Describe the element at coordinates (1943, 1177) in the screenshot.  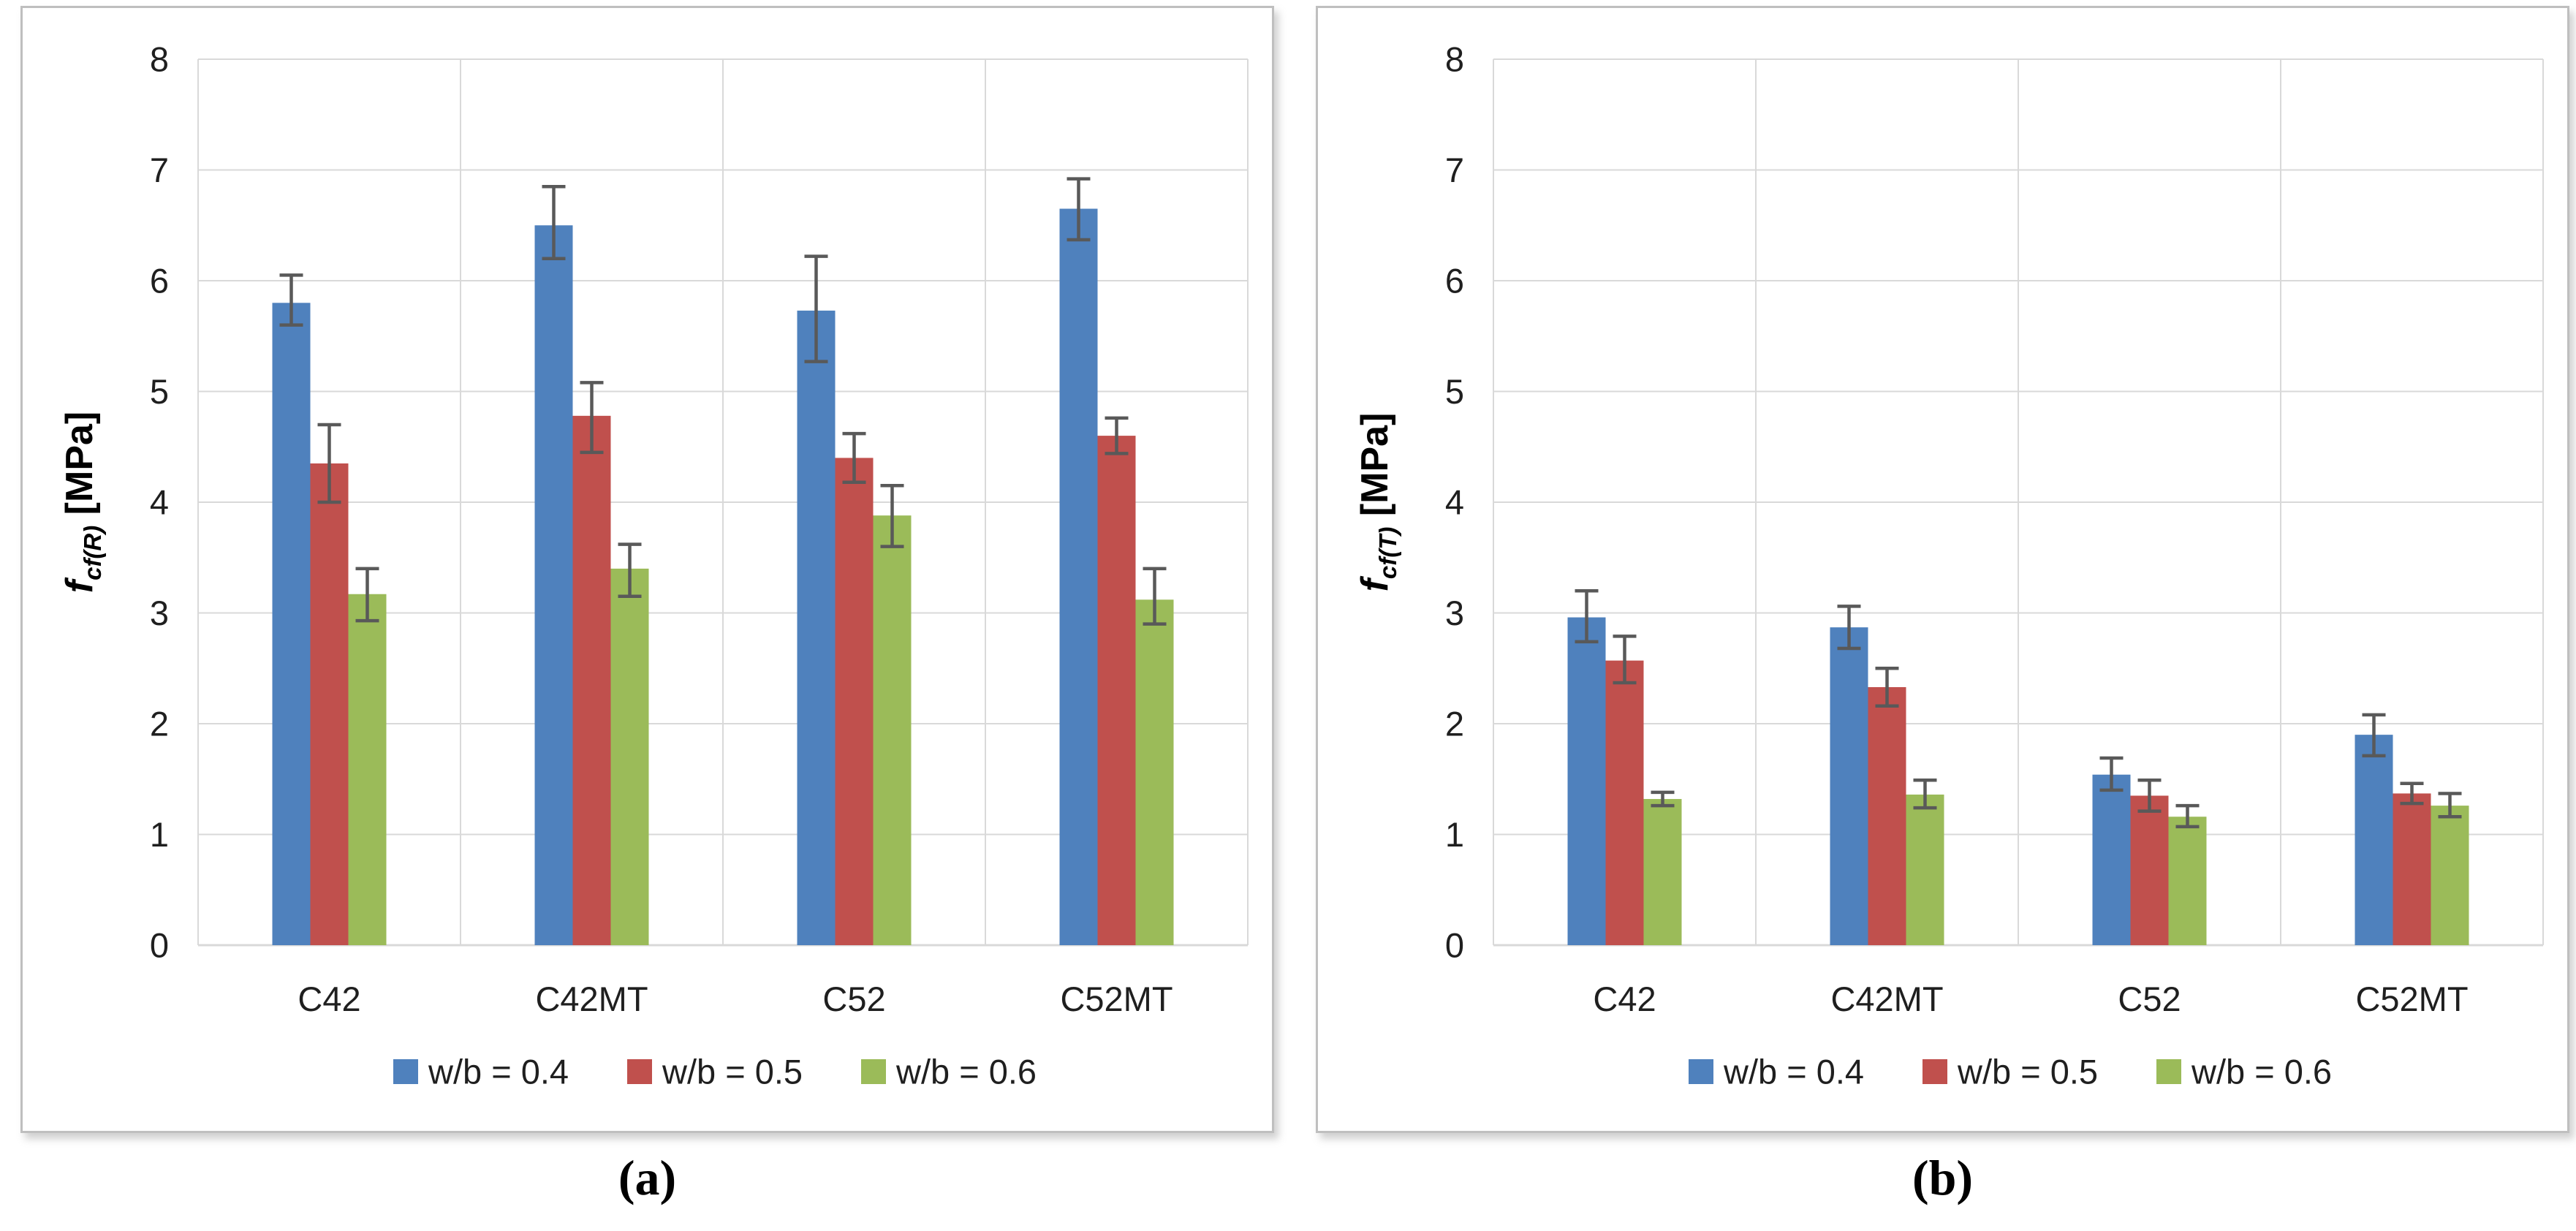
I see `caption-b: (b)` at that location.